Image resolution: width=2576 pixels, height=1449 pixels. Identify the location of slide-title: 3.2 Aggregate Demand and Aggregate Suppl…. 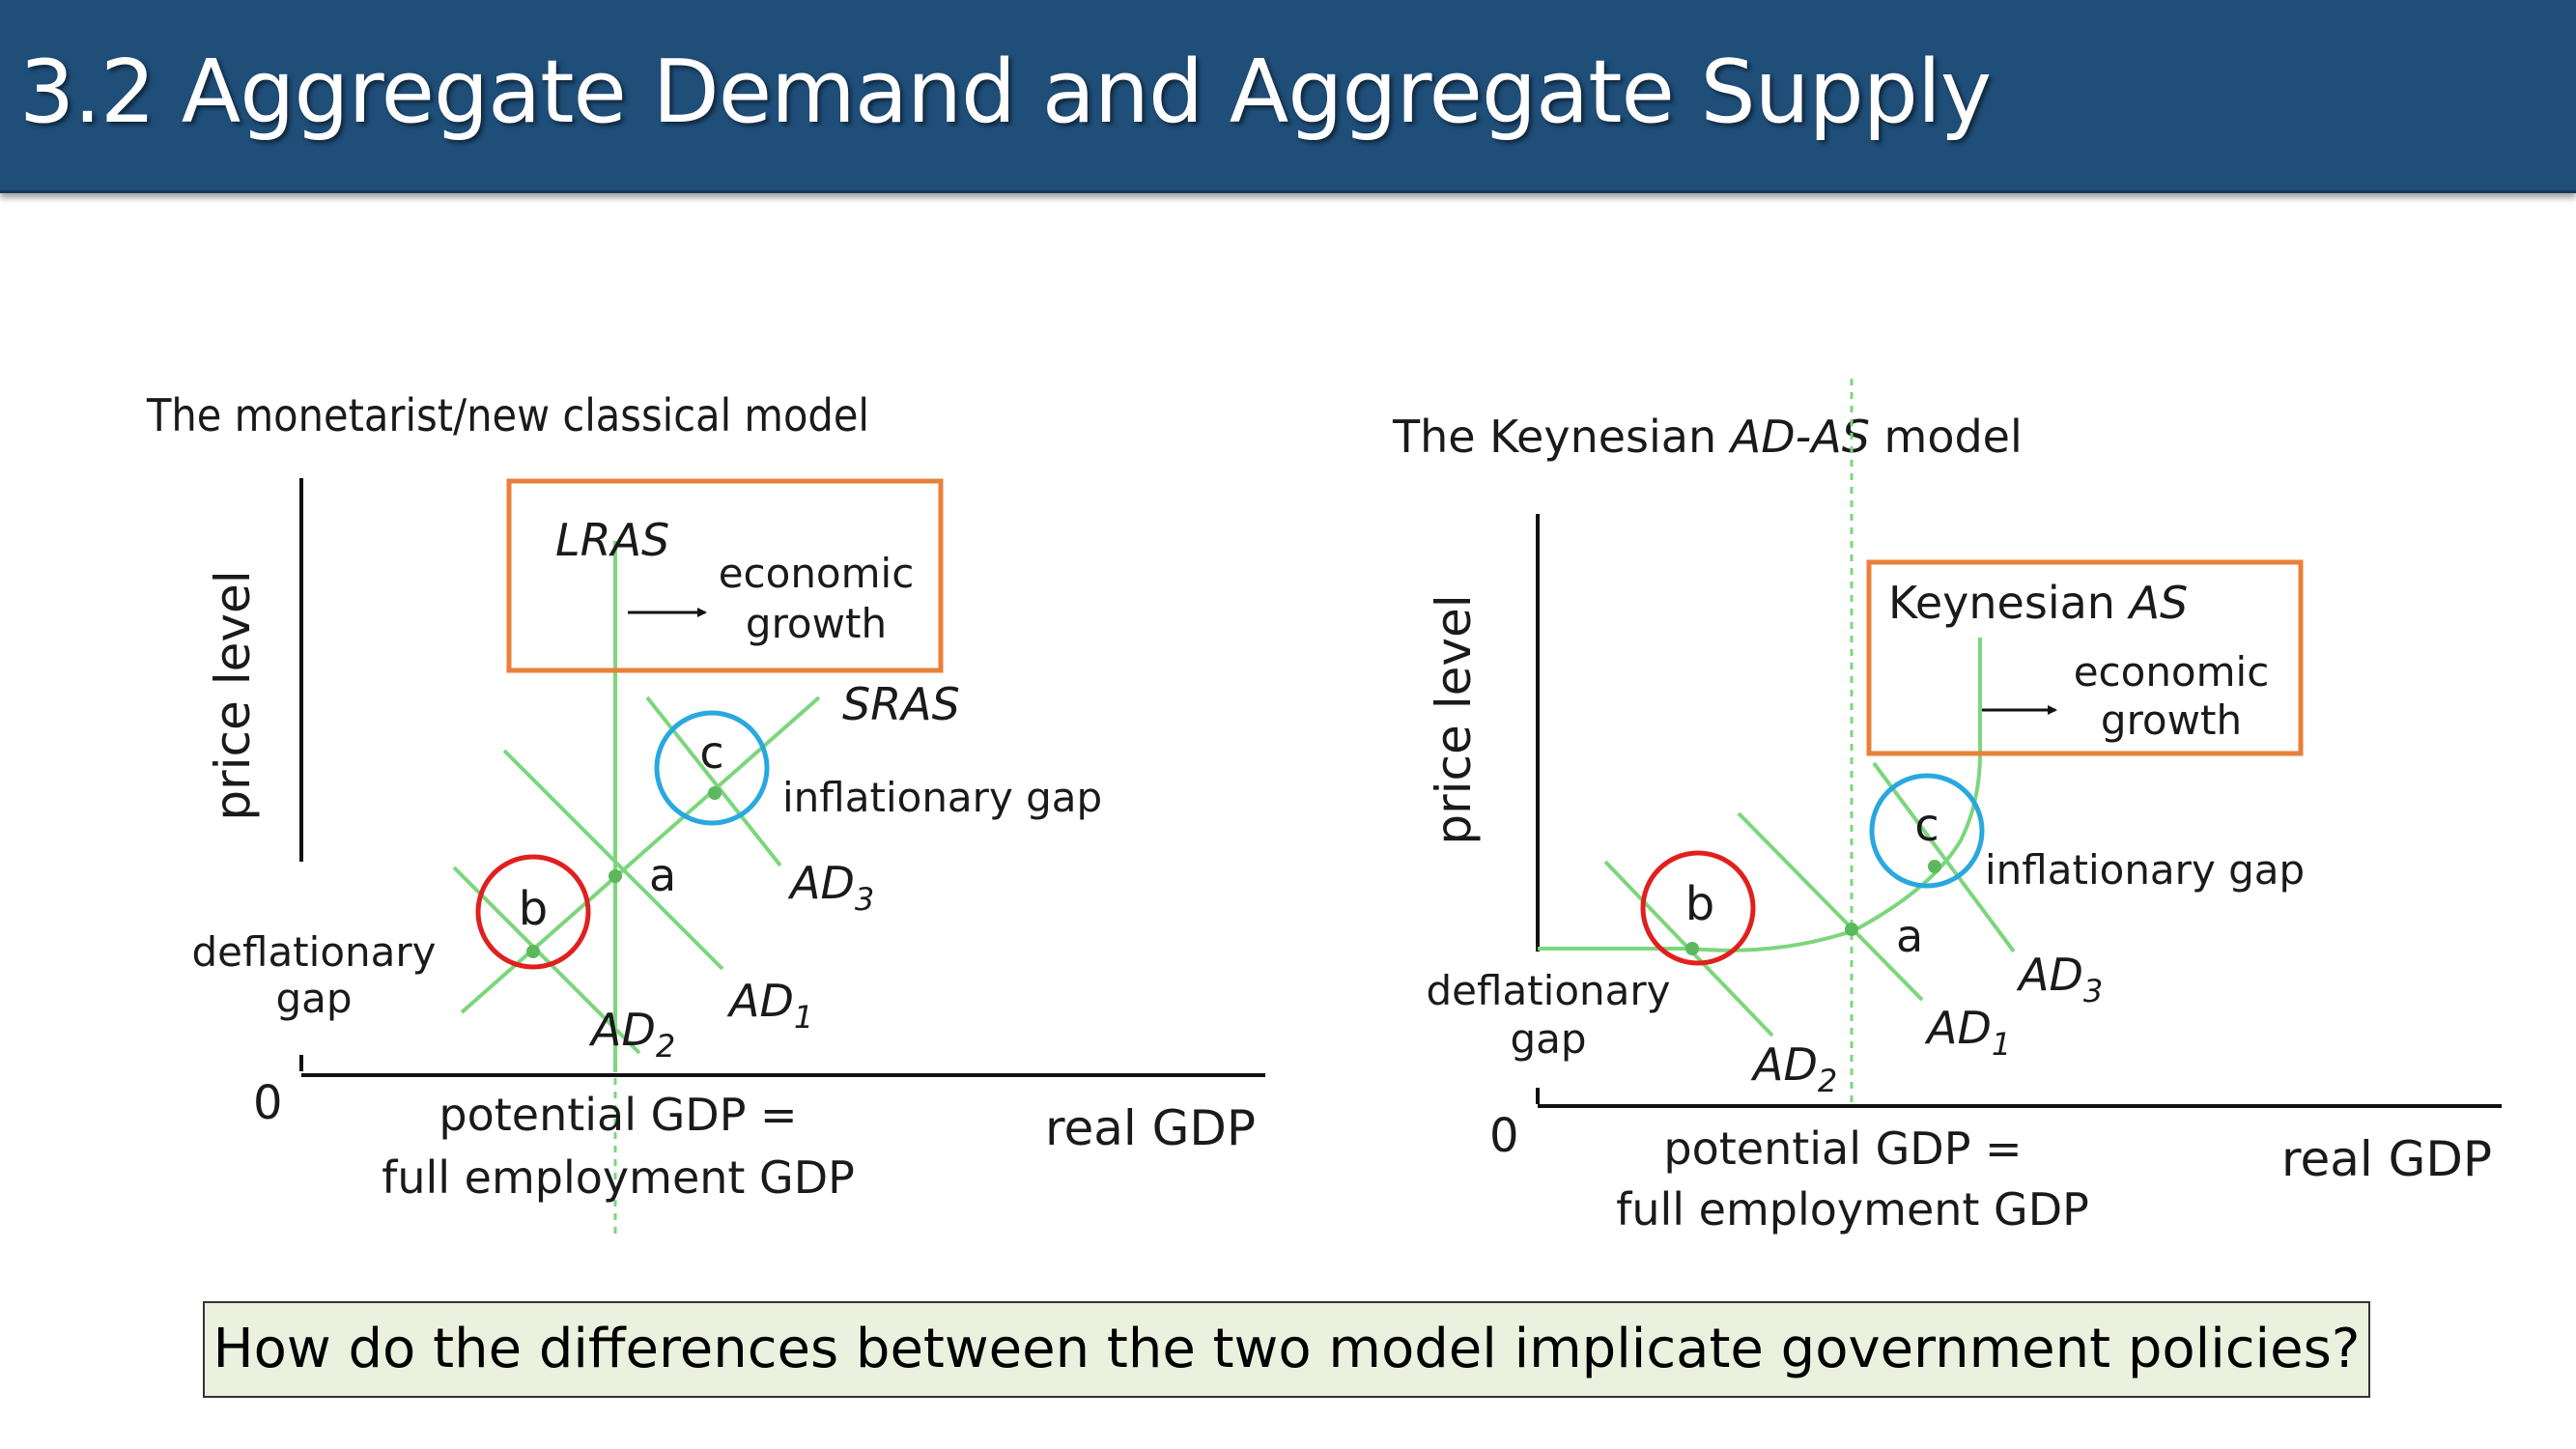
(1005, 92).